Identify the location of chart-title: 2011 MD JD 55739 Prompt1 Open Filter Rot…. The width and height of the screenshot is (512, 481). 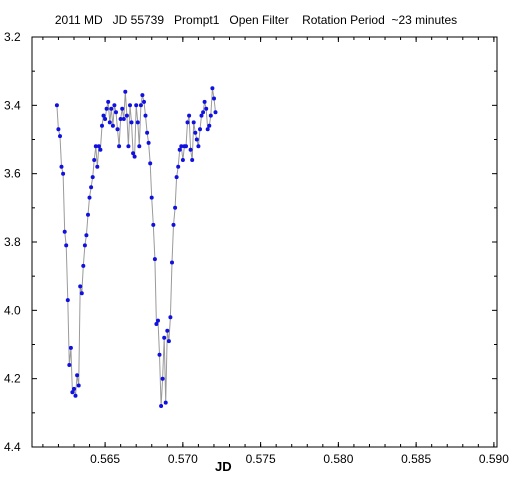
(256, 20).